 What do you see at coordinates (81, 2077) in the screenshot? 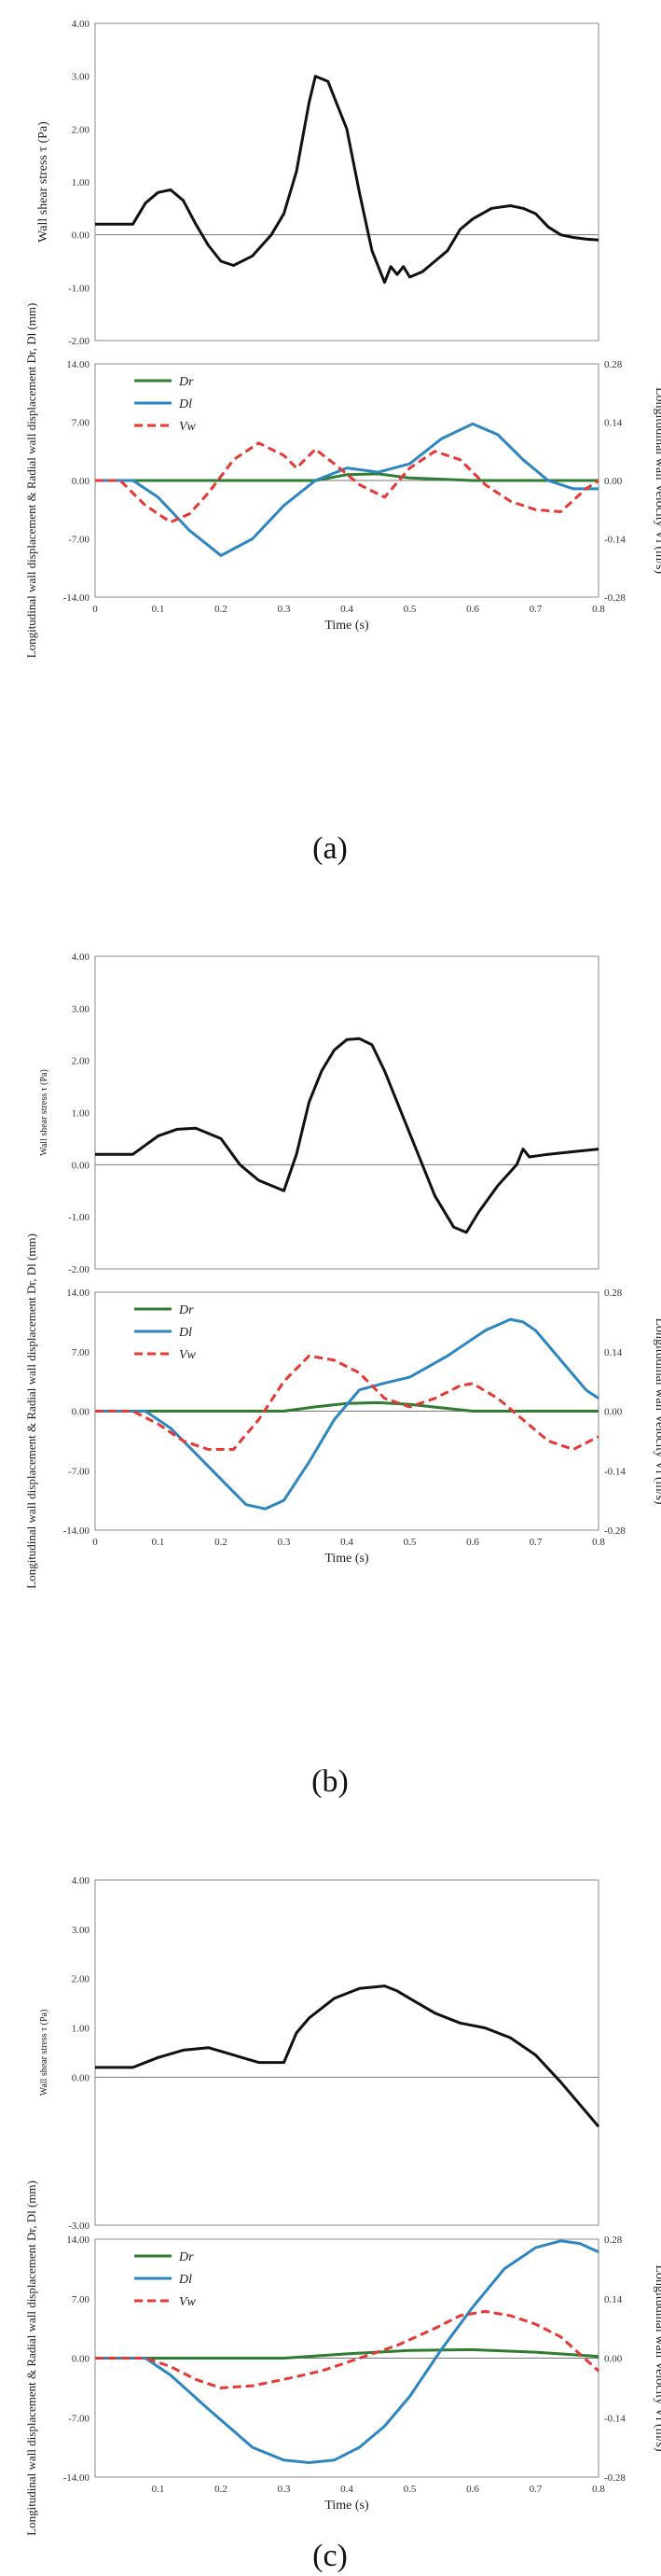
I see `y-tick-label: 0.00` at bounding box center [81, 2077].